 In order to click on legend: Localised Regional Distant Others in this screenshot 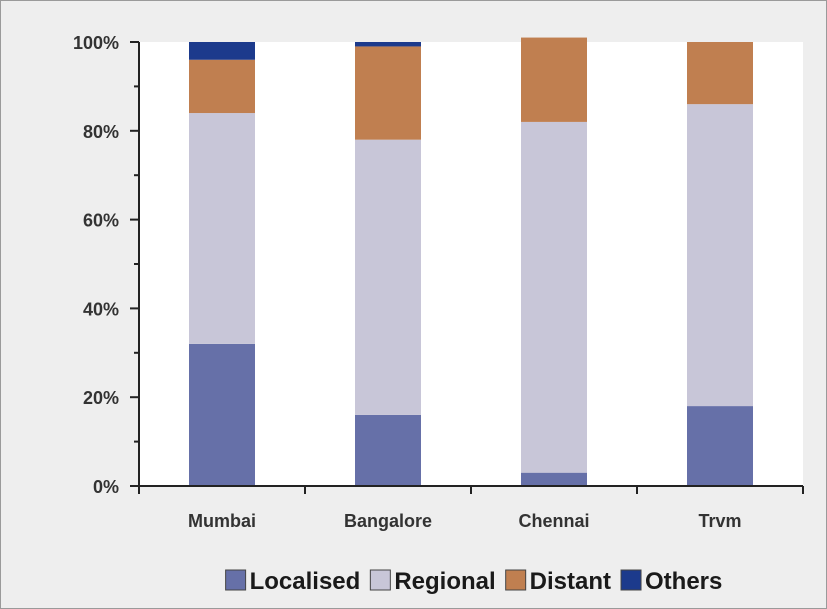, I will do `click(474, 581)`.